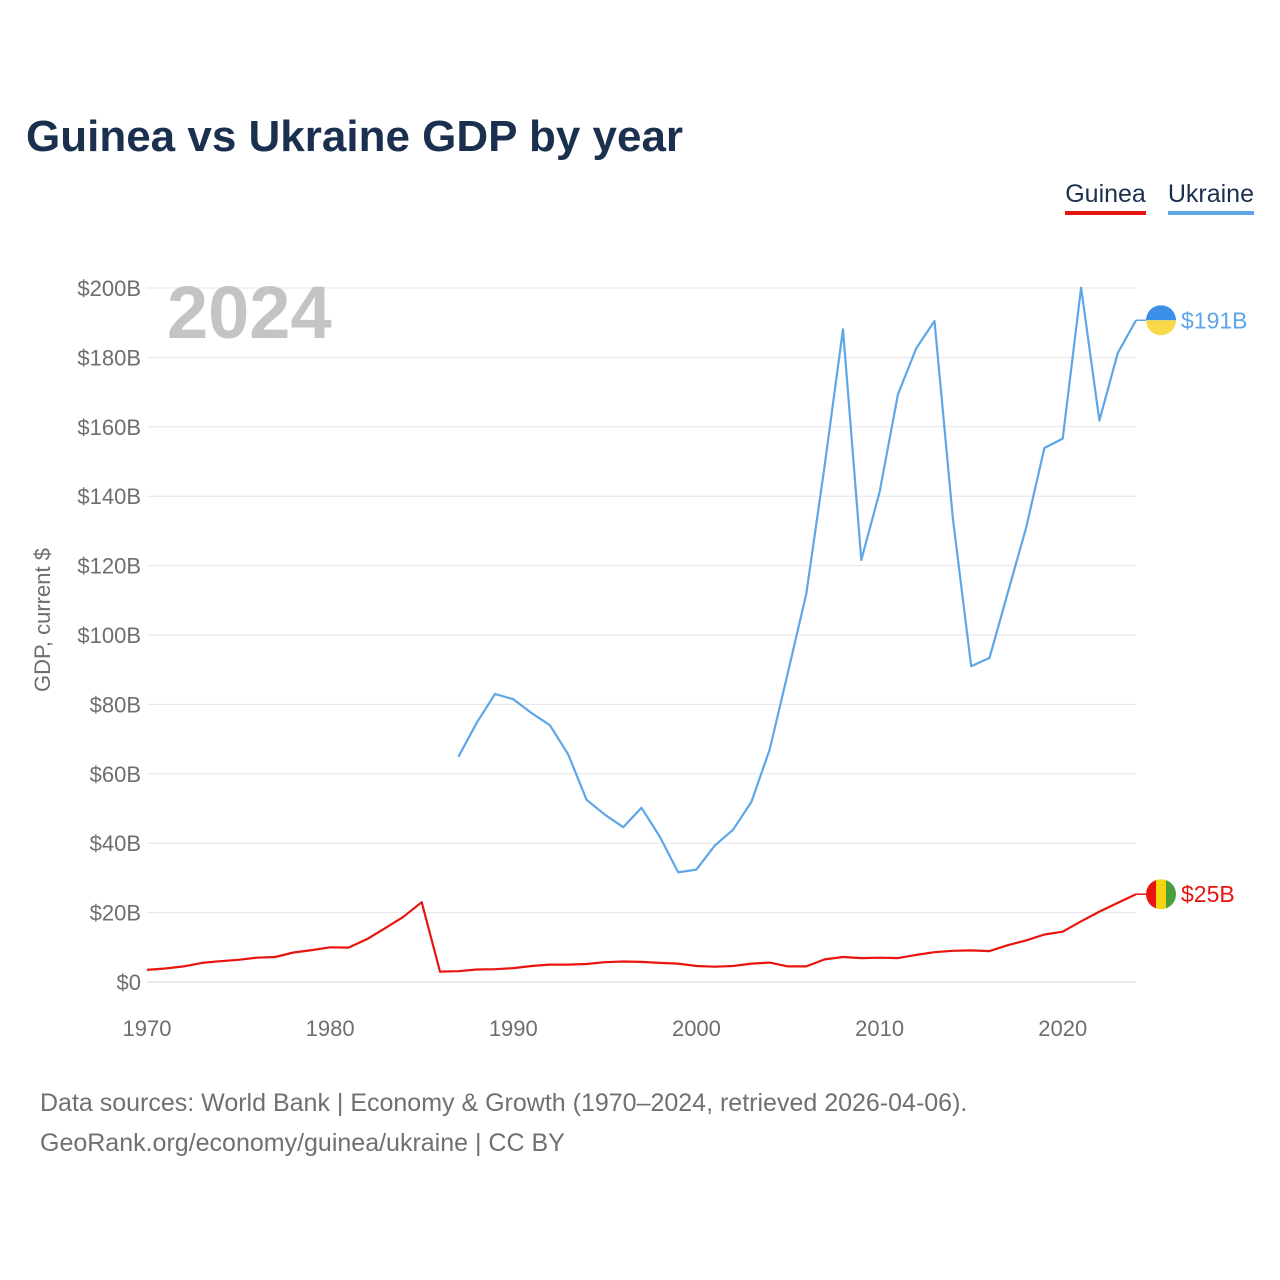 This screenshot has height=1280, width=1280. Describe the element at coordinates (1208, 894) in the screenshot. I see `end-label-guinea: $25B` at that location.